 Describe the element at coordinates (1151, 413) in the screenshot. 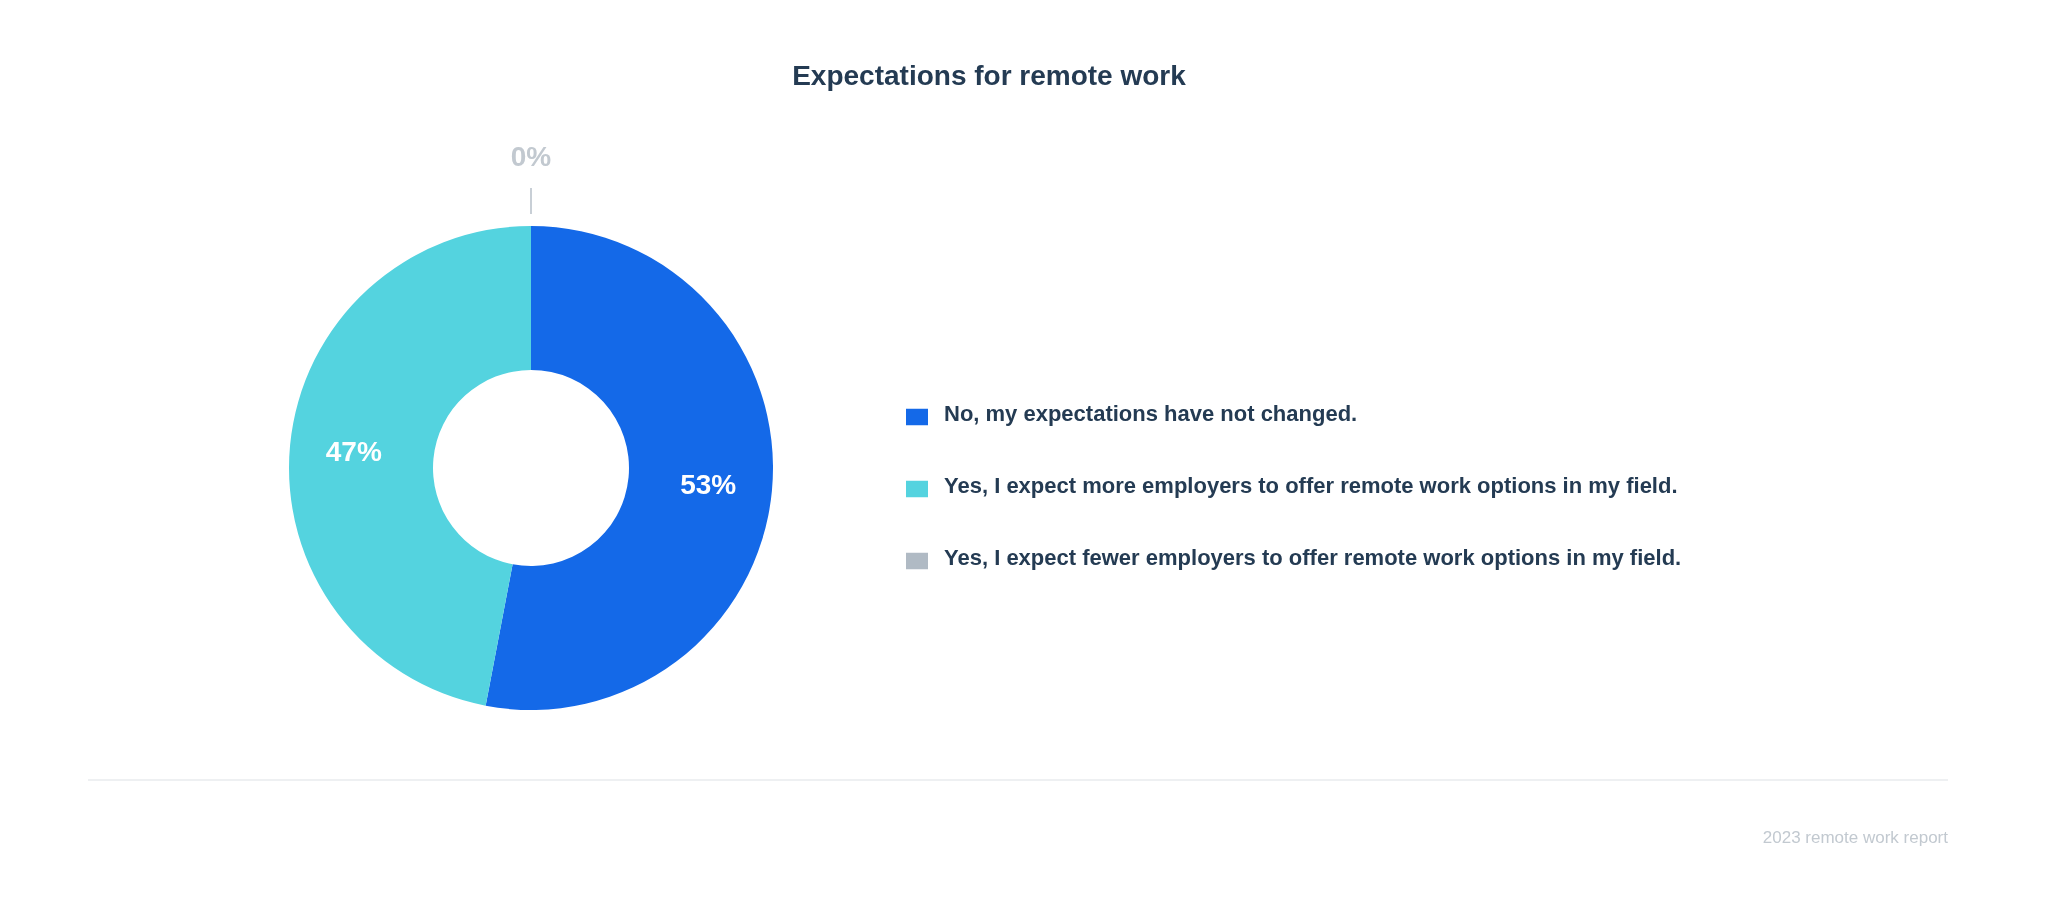

I see `legend-label: No, my expectations have not changed.` at that location.